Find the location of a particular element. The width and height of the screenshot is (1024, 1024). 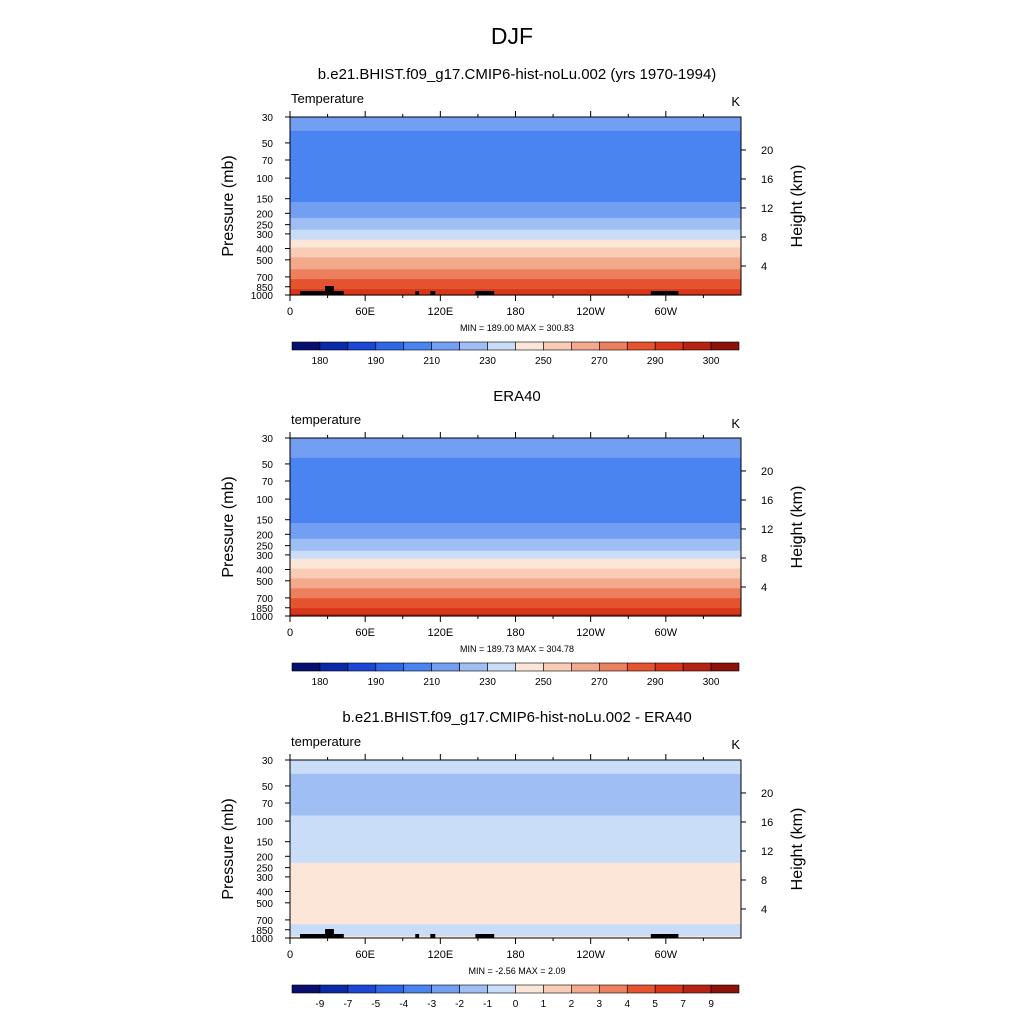

y-tick-label: 850 is located at coordinates (264, 609).